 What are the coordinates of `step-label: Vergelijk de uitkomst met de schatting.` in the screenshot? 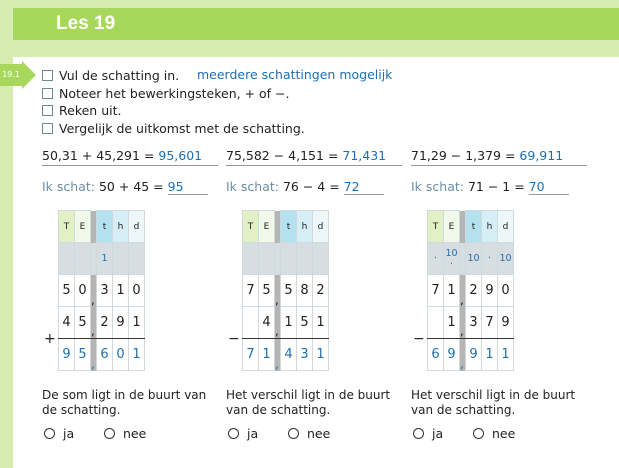 It's located at (182, 128).